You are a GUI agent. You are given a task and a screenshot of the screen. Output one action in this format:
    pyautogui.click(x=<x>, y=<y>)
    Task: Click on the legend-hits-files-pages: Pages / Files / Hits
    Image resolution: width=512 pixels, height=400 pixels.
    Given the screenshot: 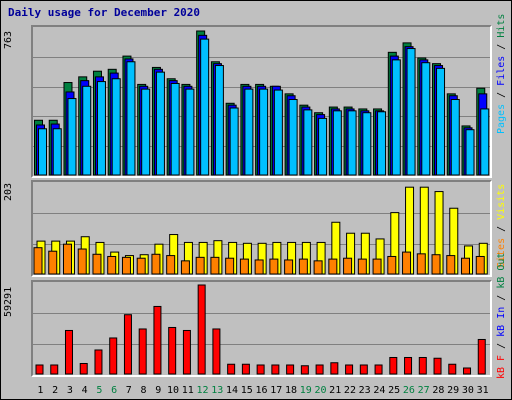 What is the action you would take?
    pyautogui.click(x=501, y=74)
    